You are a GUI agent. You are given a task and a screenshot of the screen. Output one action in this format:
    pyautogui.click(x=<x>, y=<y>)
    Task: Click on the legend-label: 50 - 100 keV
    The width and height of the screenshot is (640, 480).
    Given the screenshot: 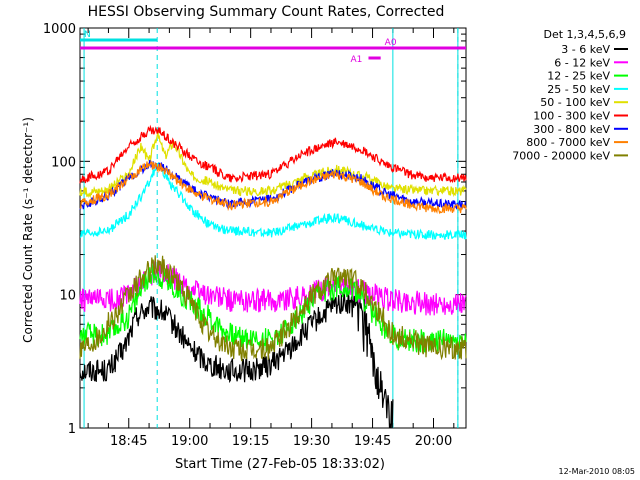 What is the action you would take?
    pyautogui.click(x=575, y=102)
    